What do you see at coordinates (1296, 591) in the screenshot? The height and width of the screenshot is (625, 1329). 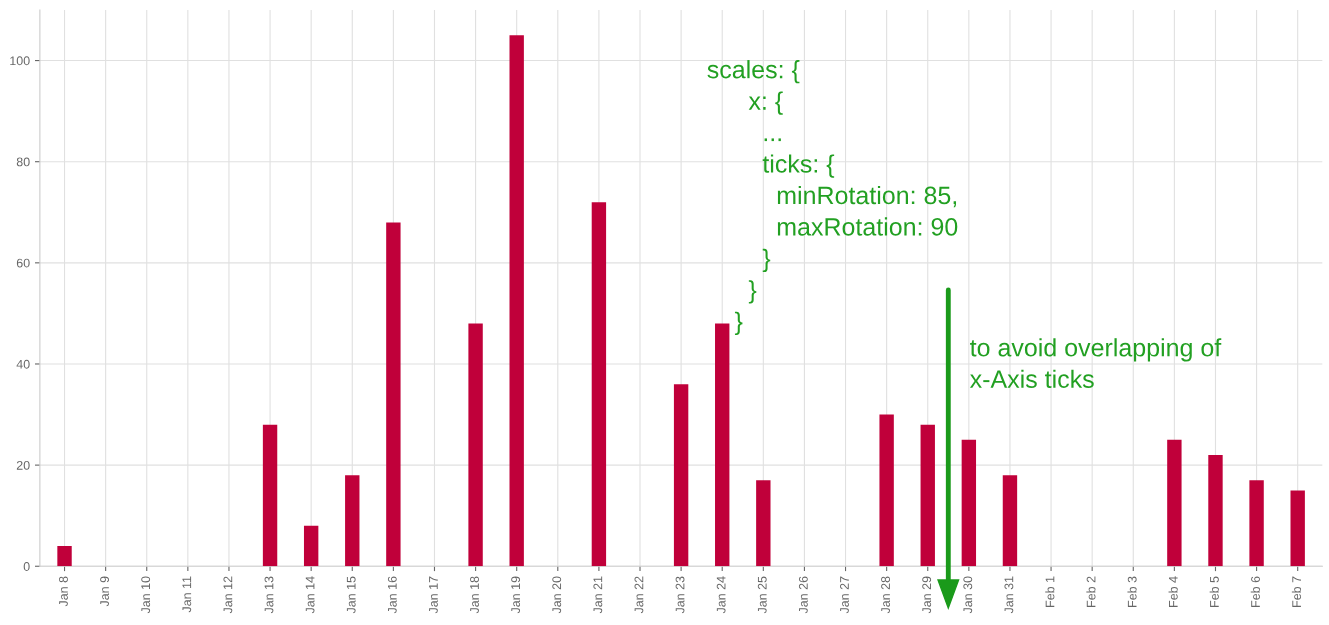 I see `x-tick-label: Feb 7` at bounding box center [1296, 591].